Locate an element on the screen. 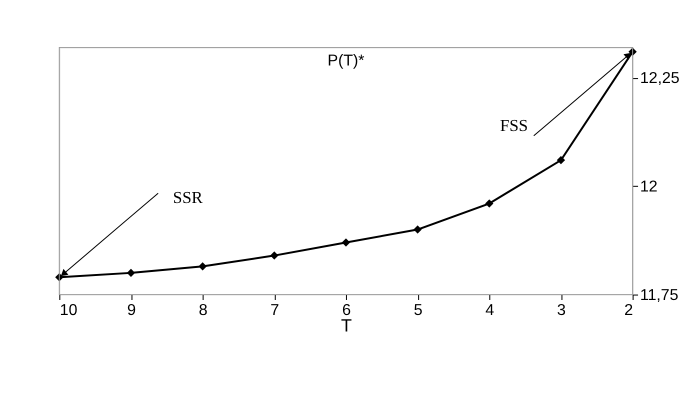 The image size is (685, 410). x-tick-label: 8 is located at coordinates (203, 310).